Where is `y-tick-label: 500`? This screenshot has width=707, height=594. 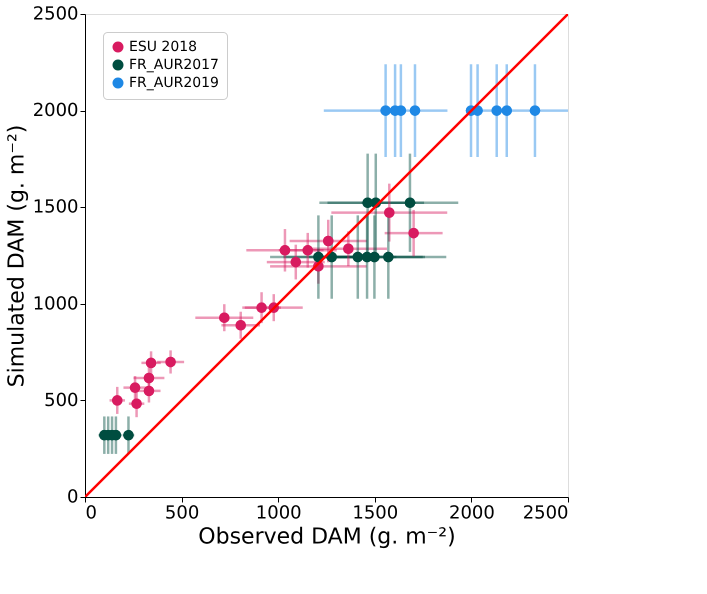 y-tick-label: 500 is located at coordinates (61, 400).